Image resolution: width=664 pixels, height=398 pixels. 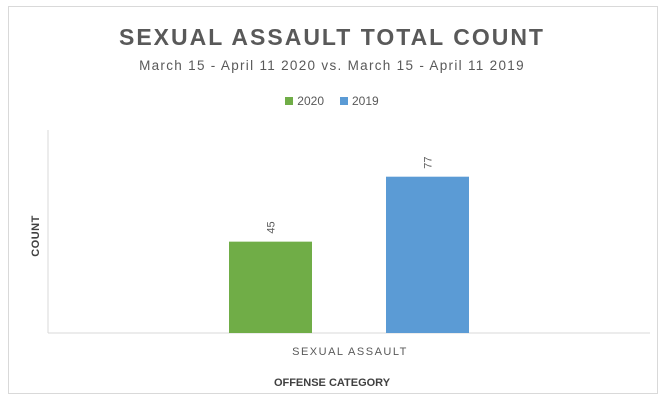 What do you see at coordinates (272, 227) in the screenshot?
I see `data-label-2020: 45` at bounding box center [272, 227].